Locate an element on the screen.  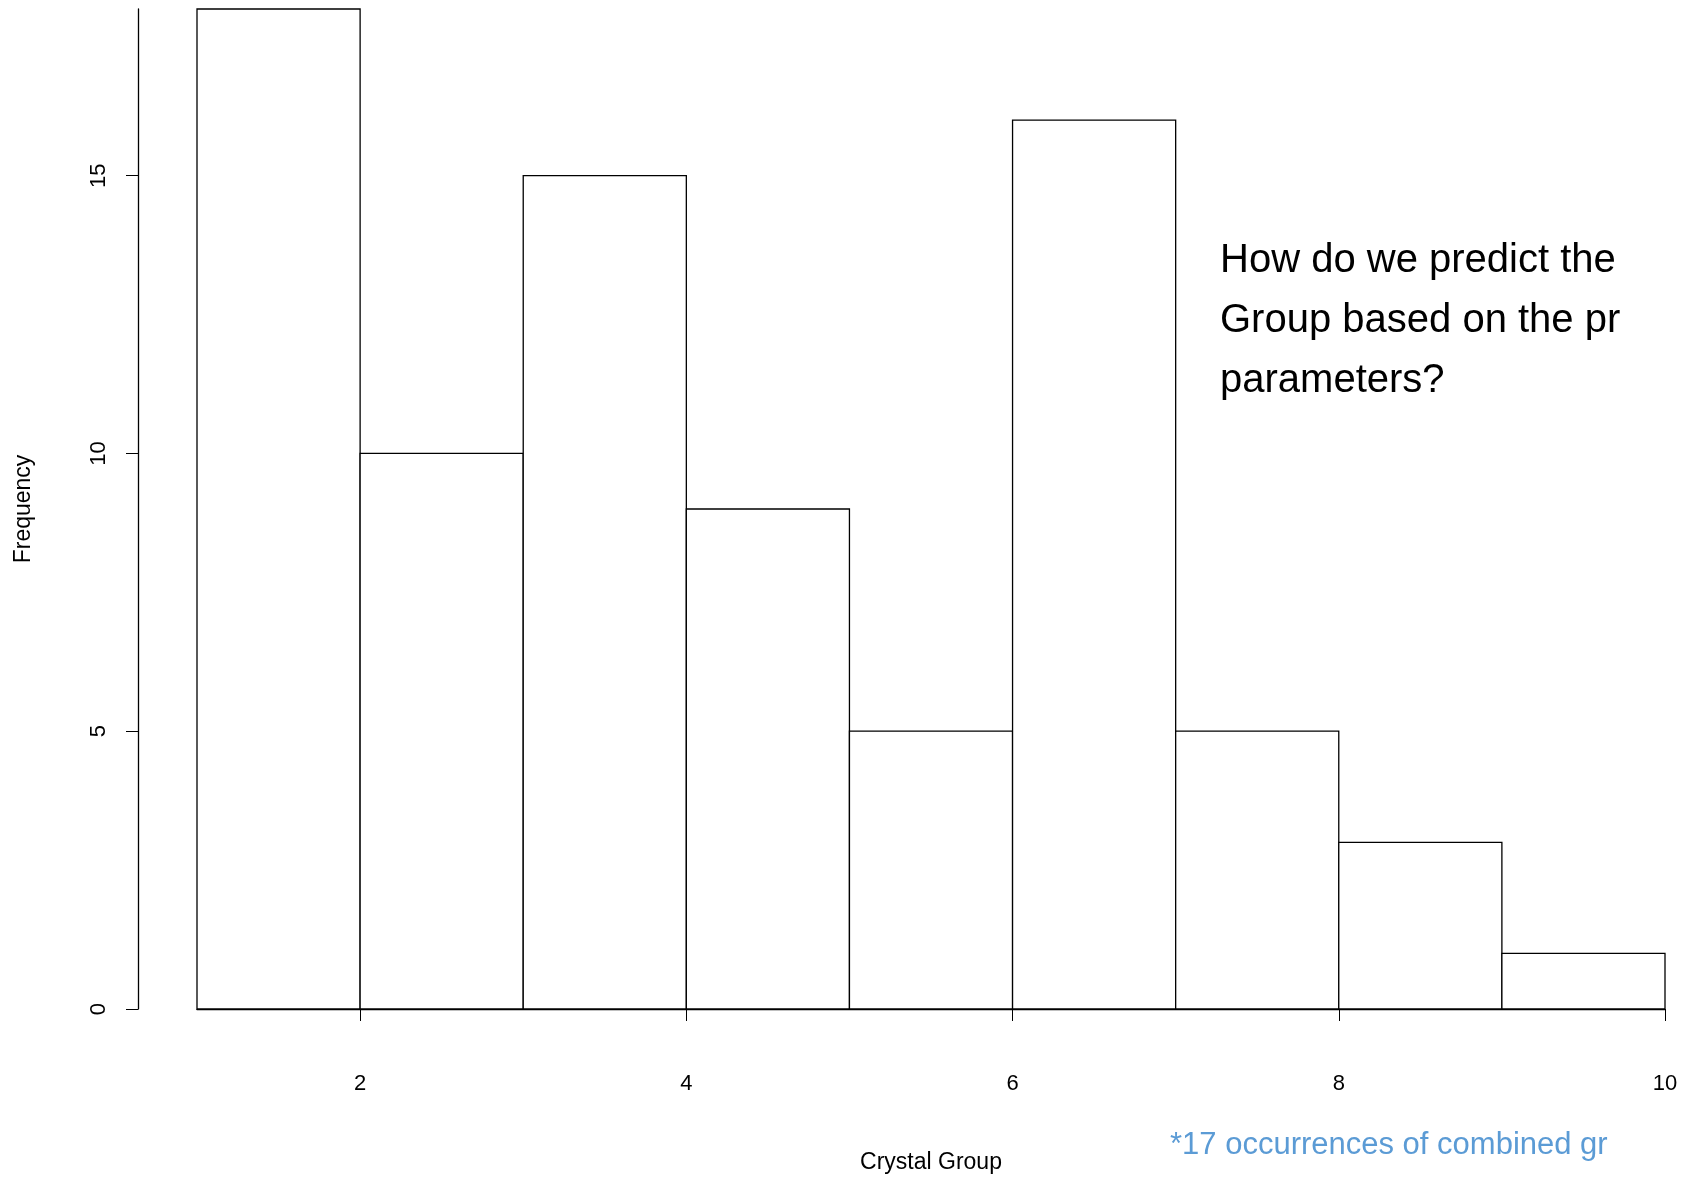
y-tick-label: 10 is located at coordinates (97, 453).